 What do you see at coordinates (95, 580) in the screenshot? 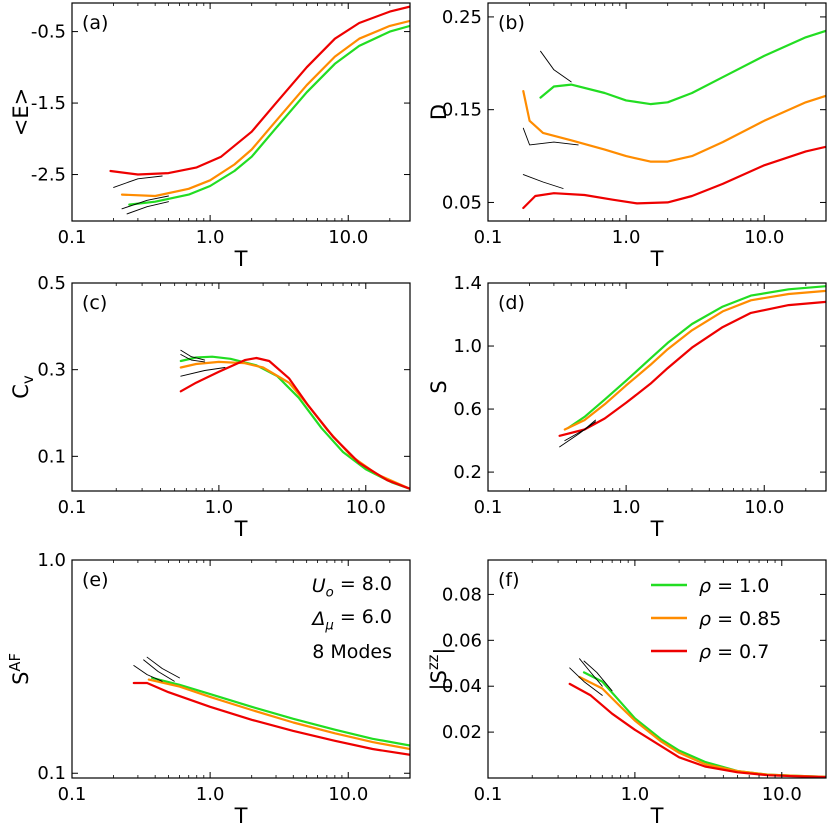
I see `panel-label: (e)` at bounding box center [95, 580].